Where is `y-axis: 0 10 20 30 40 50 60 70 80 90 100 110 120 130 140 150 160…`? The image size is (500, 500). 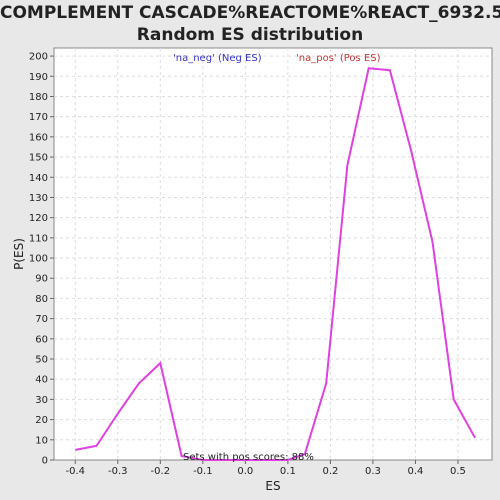
y-axis: 0 10 20 30 40 50 60 70 80 90 100 110 120 130 140 150 160… is located at coordinates (41, 259).